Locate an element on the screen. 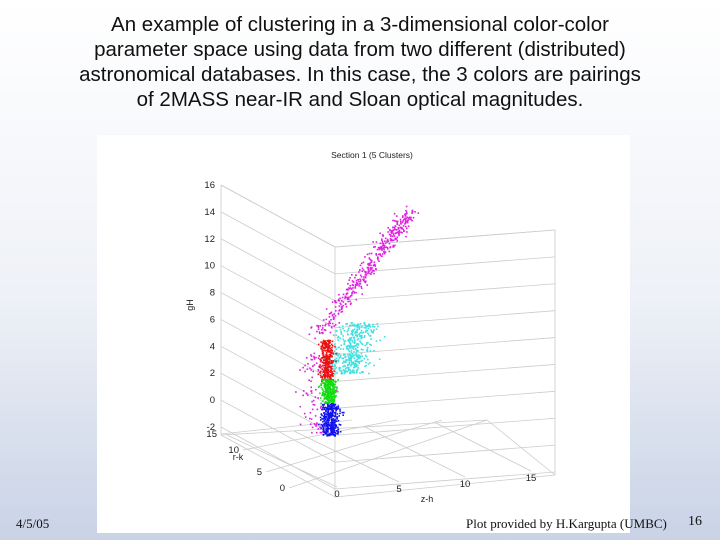 The height and width of the screenshot is (540, 720). x-tick-label: 10 is located at coordinates (465, 484).